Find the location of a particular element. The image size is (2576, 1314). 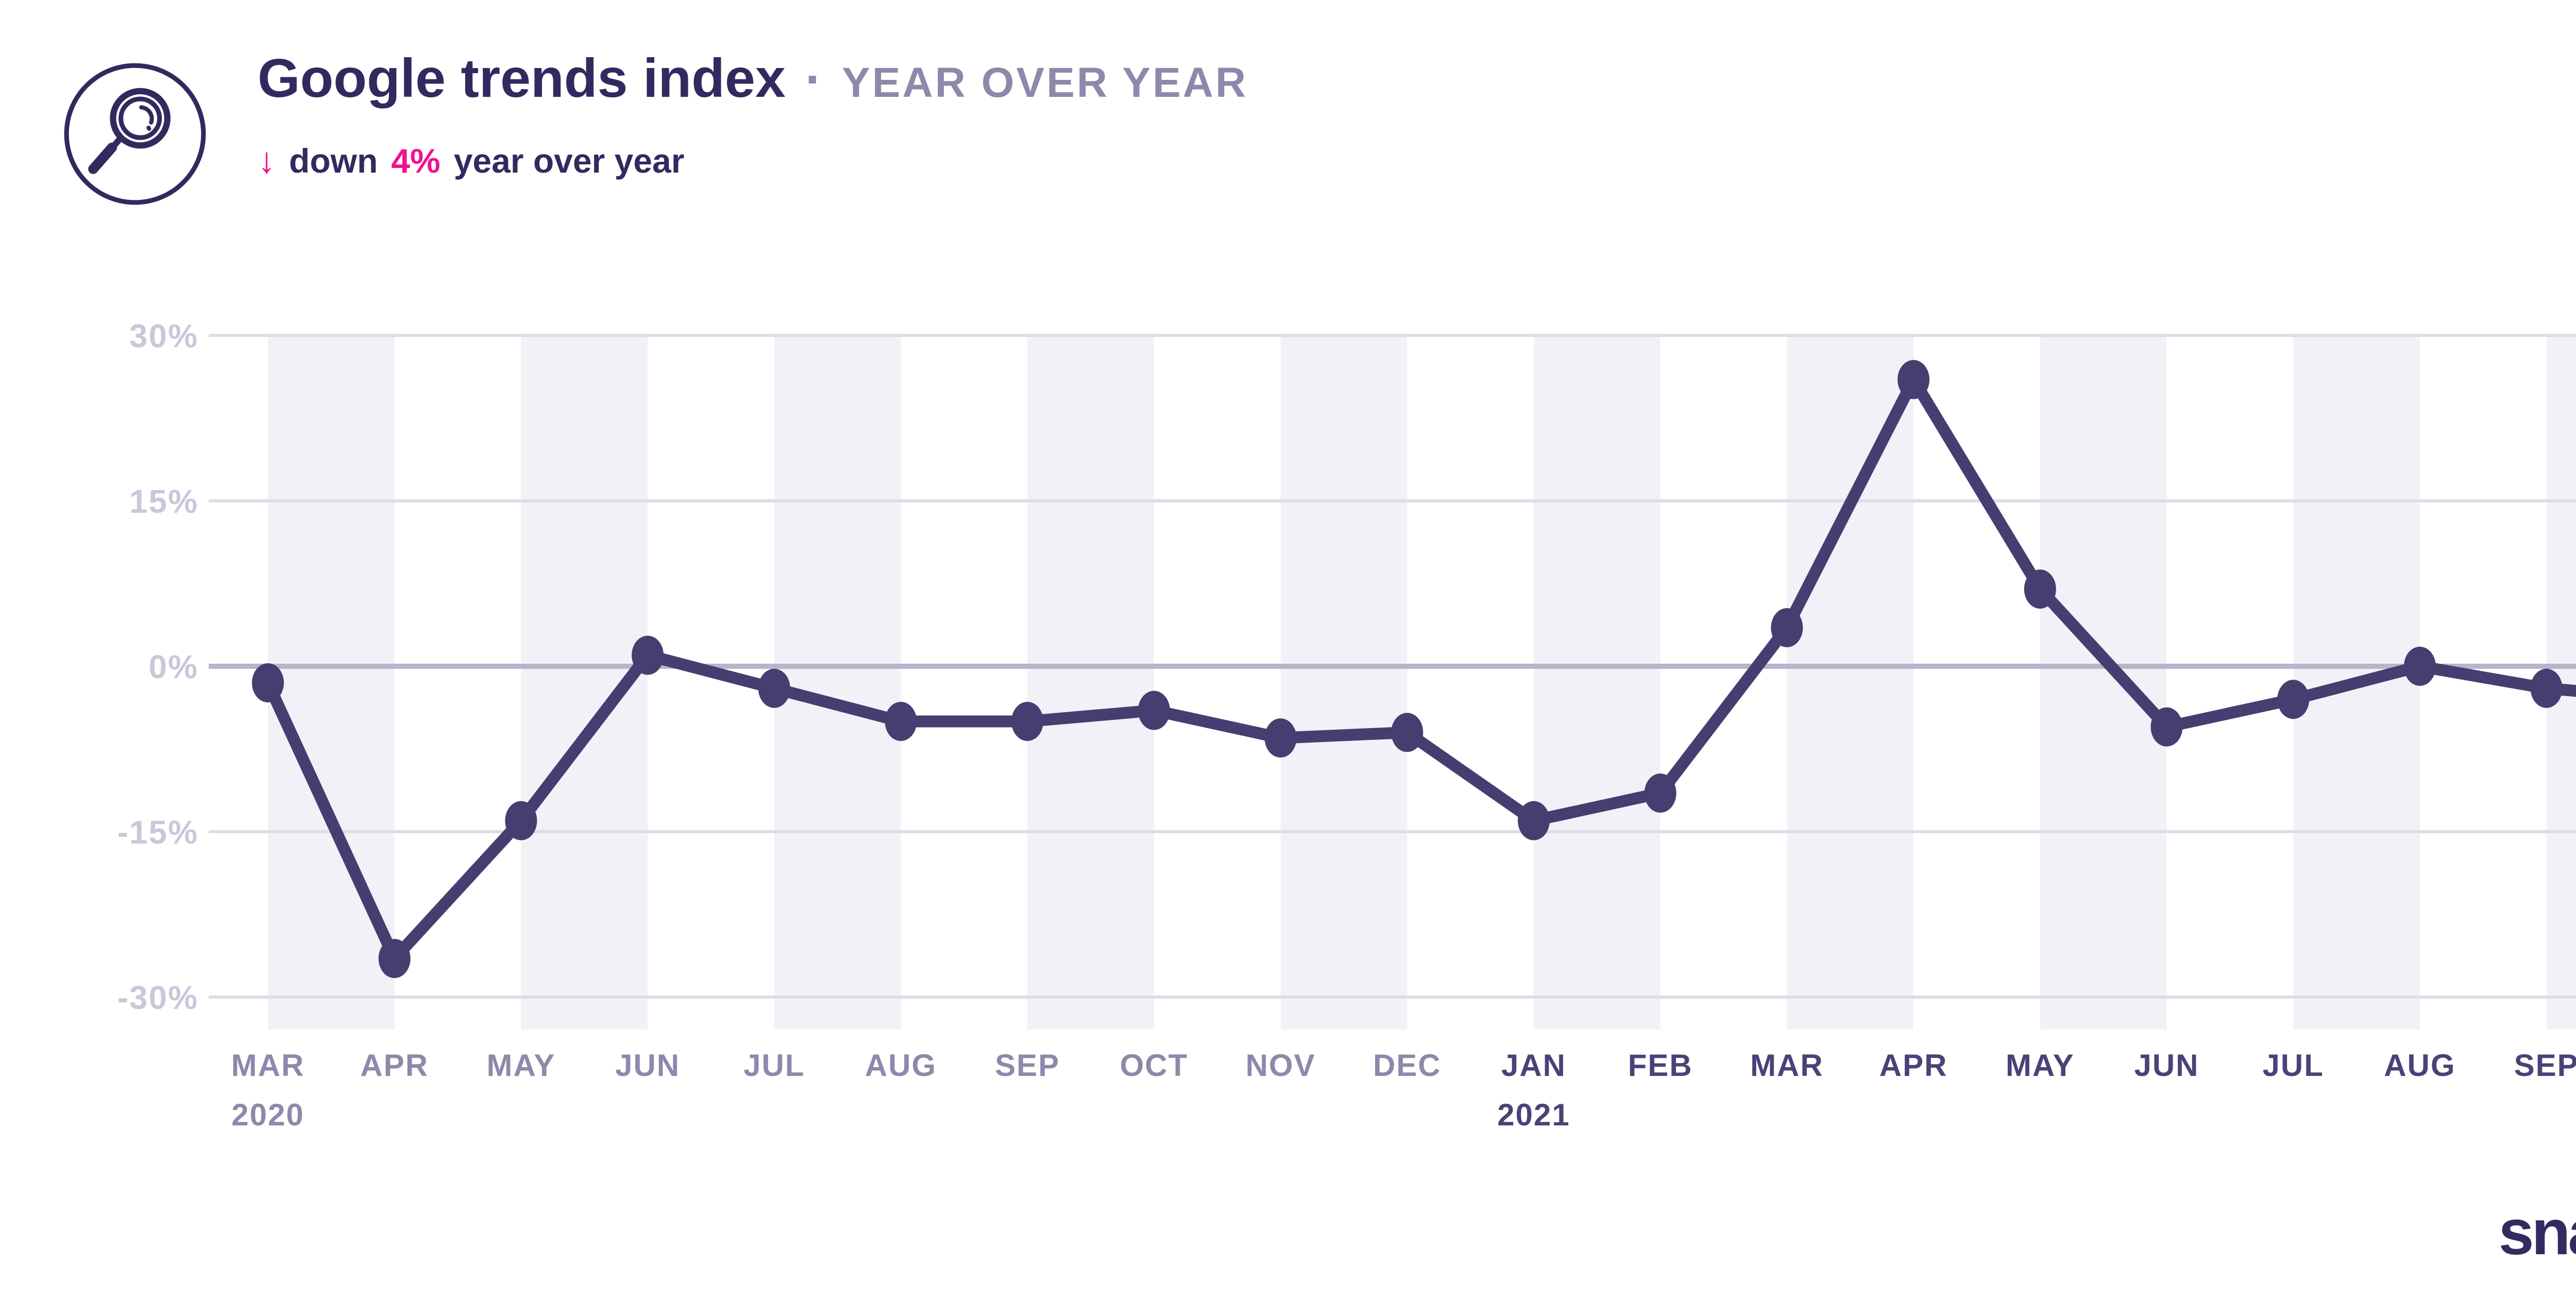

lens-outer-ring is located at coordinates (140, 118).